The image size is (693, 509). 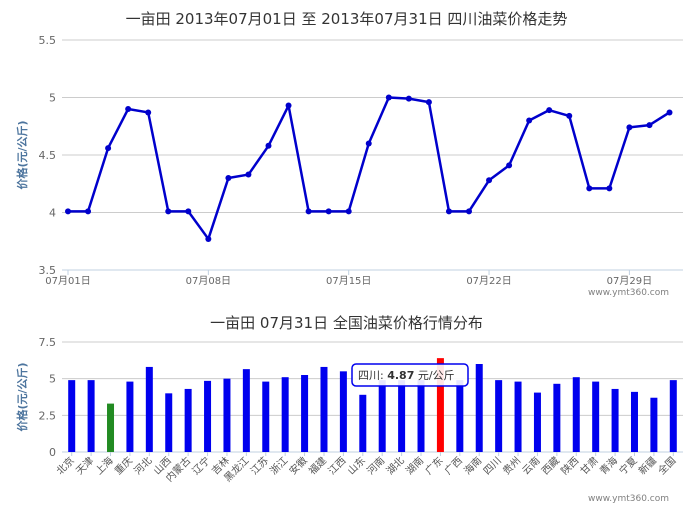 I want to click on bar-category-label: 甘肃, so click(x=588, y=465).